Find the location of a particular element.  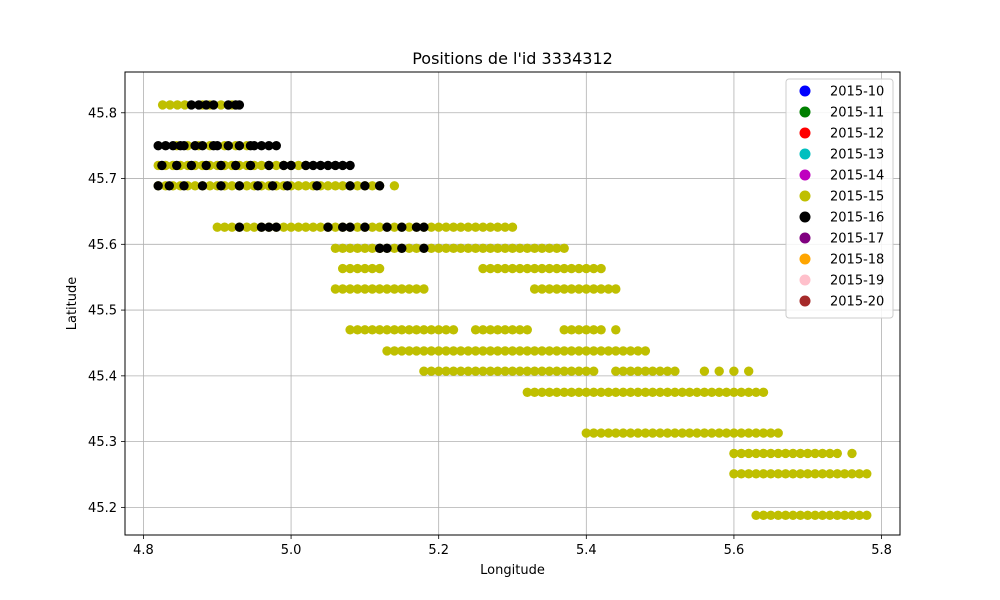

legend-box is located at coordinates (839, 198).